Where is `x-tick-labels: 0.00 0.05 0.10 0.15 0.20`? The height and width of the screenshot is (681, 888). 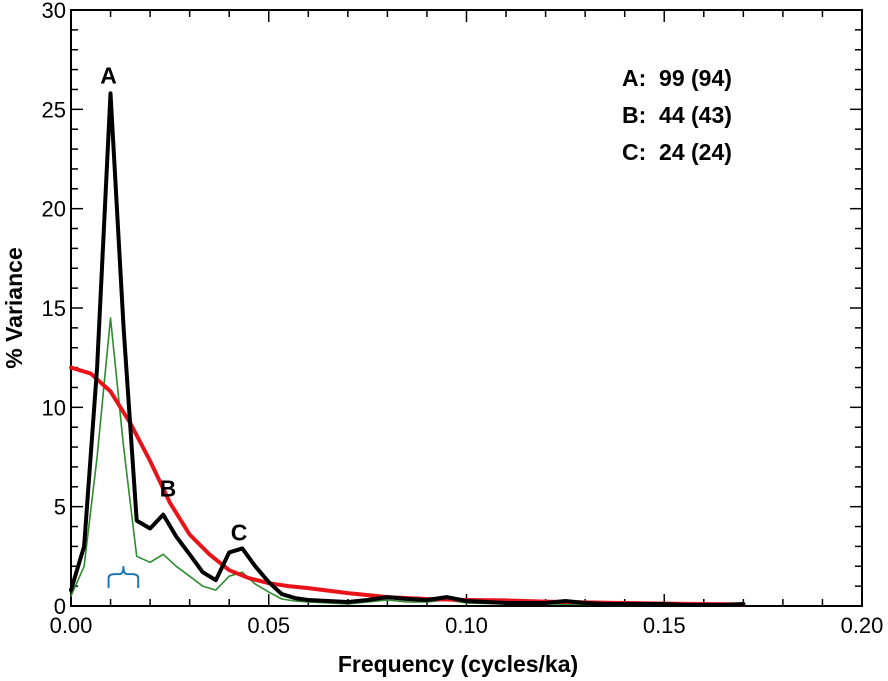 x-tick-labels: 0.00 0.05 0.10 0.15 0.20 is located at coordinates (467, 625).